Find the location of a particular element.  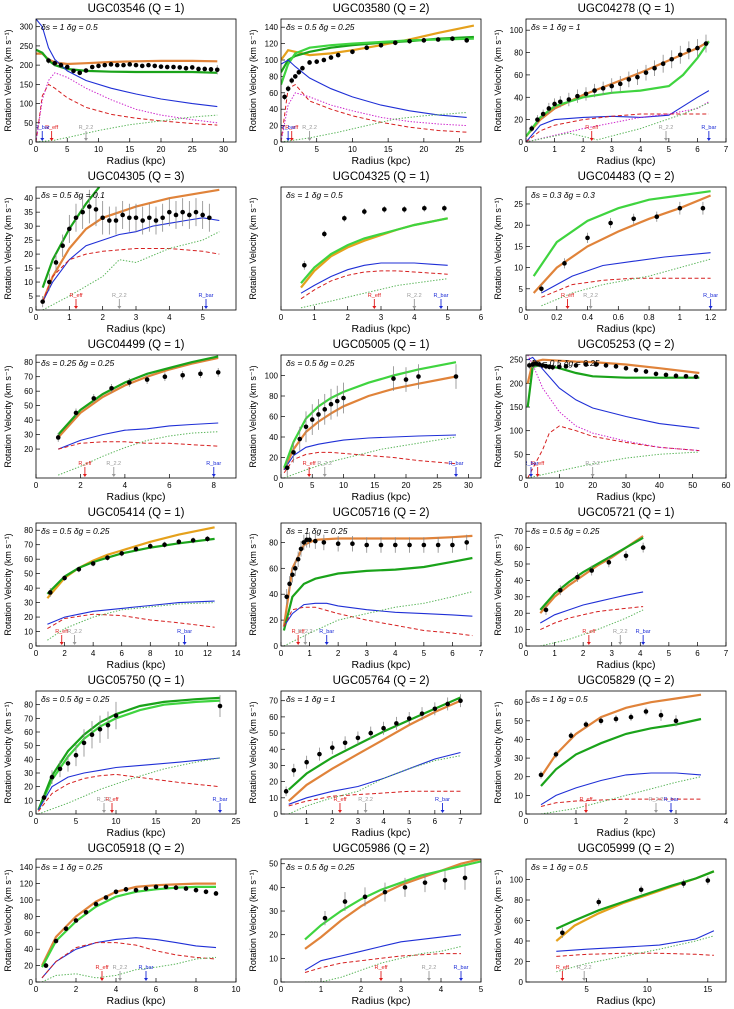

x-tick-label: 2 is located at coordinates (64, 653).